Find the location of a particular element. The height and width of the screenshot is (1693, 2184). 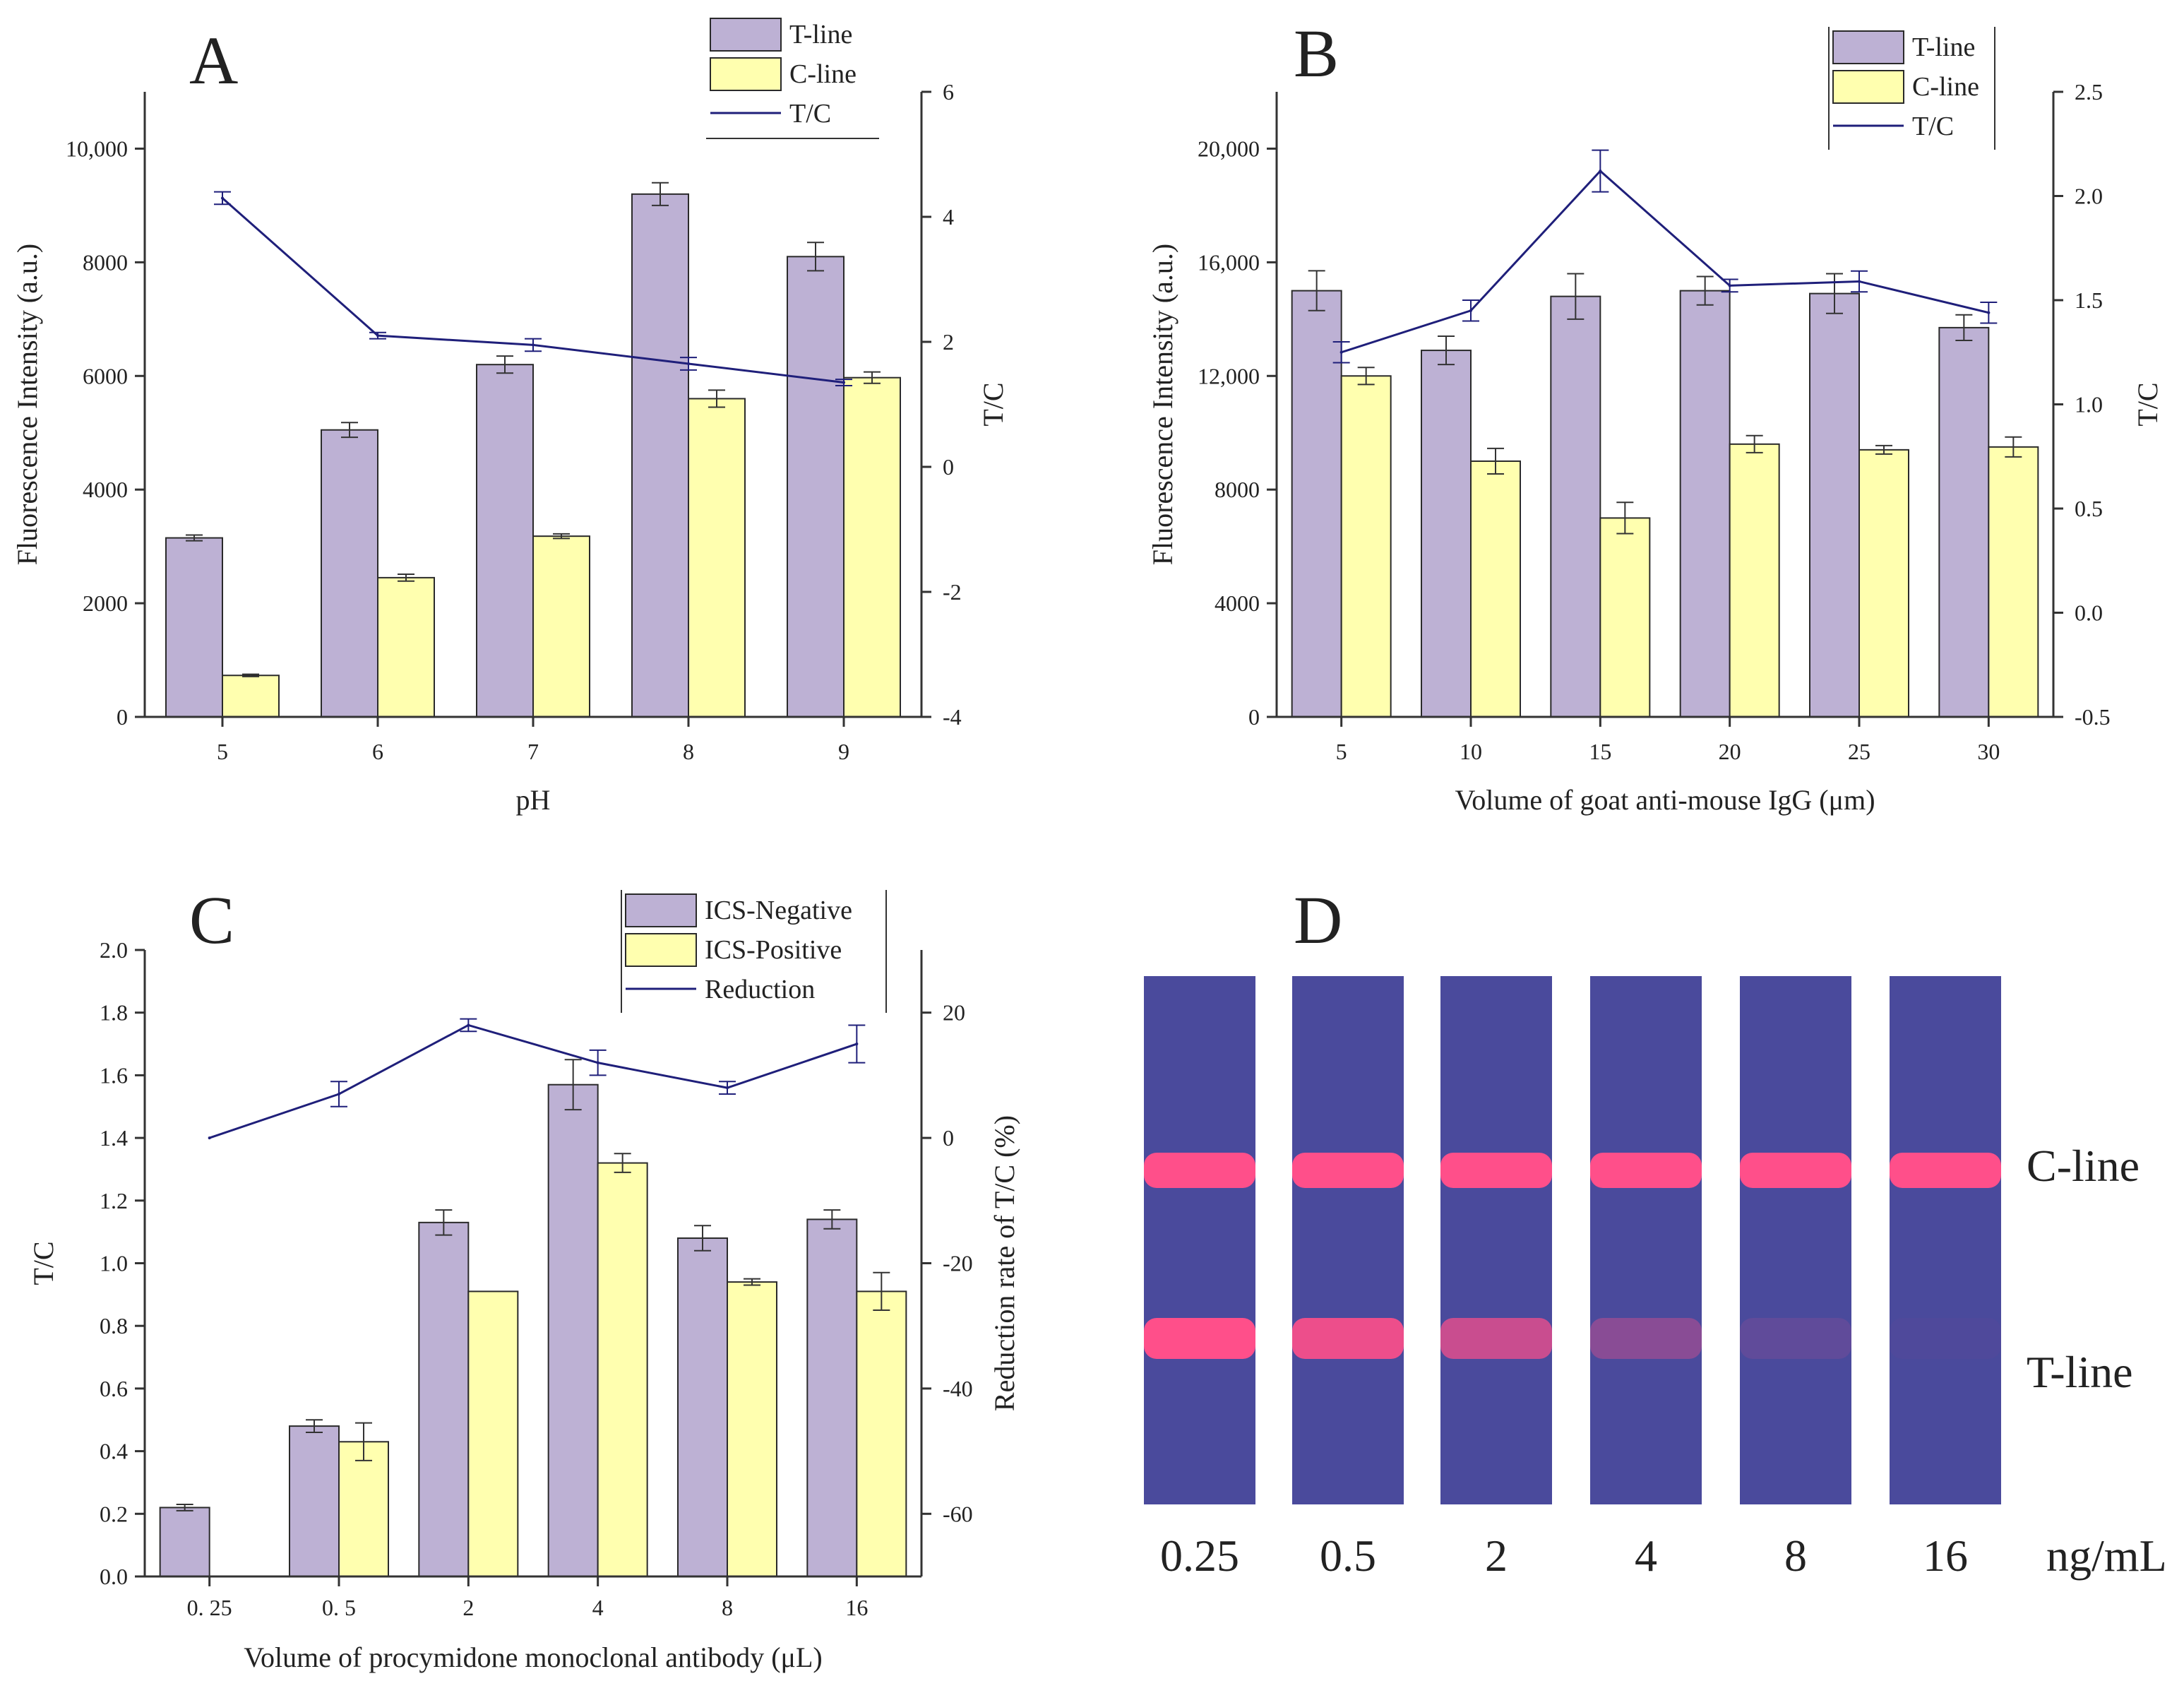

x-tick-label: 25 is located at coordinates (1859, 751).